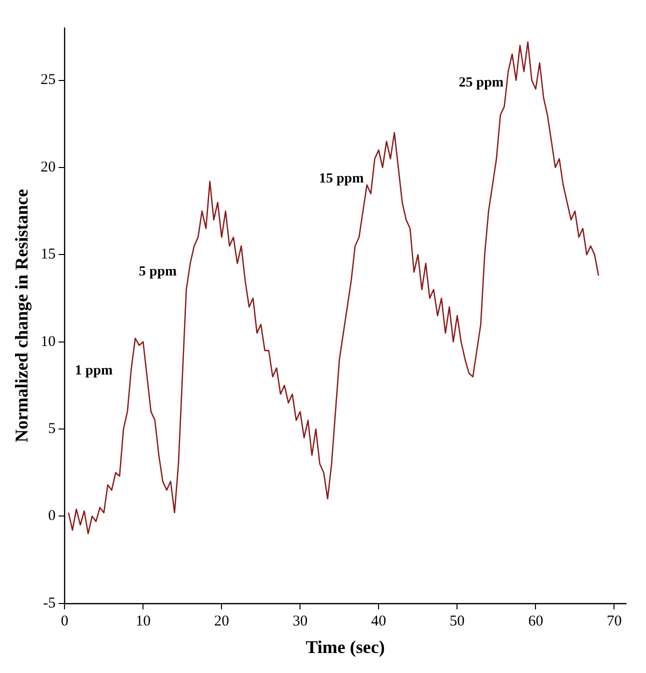 The image size is (646, 673). What do you see at coordinates (93, 371) in the screenshot?
I see `annotation: 1 ppm` at bounding box center [93, 371].